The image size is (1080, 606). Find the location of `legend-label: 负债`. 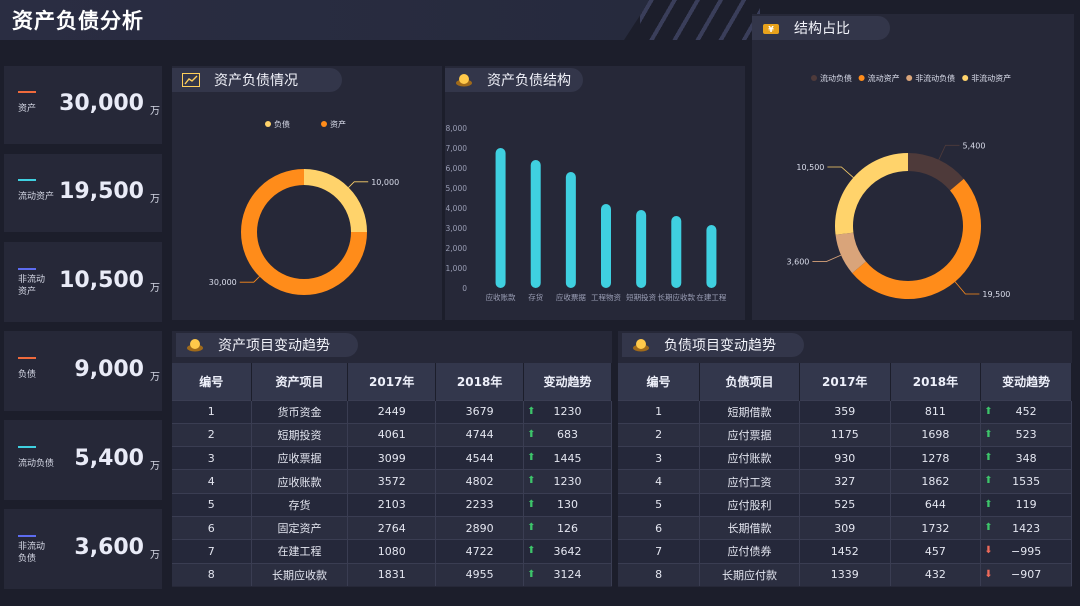

legend-label: 负债 is located at coordinates (282, 124).